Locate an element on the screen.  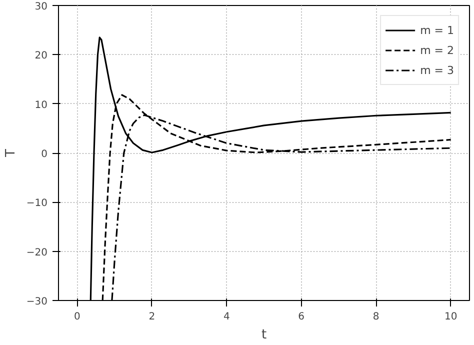
legend-label: m = 1 is located at coordinates (437, 30).